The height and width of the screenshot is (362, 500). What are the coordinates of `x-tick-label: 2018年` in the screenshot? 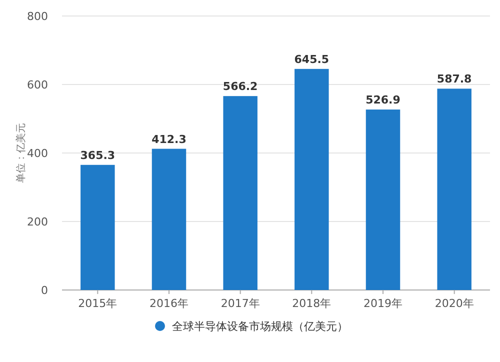 It's located at (312, 303).